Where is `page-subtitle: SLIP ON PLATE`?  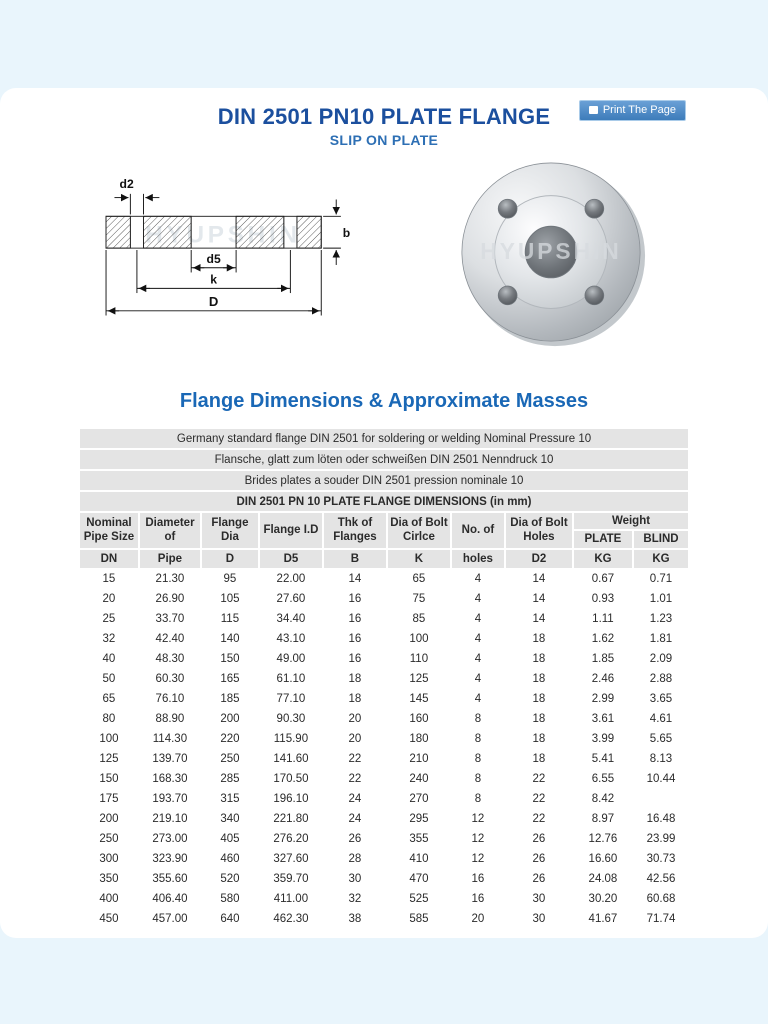
page-subtitle: SLIP ON PLATE is located at coordinates (384, 140).